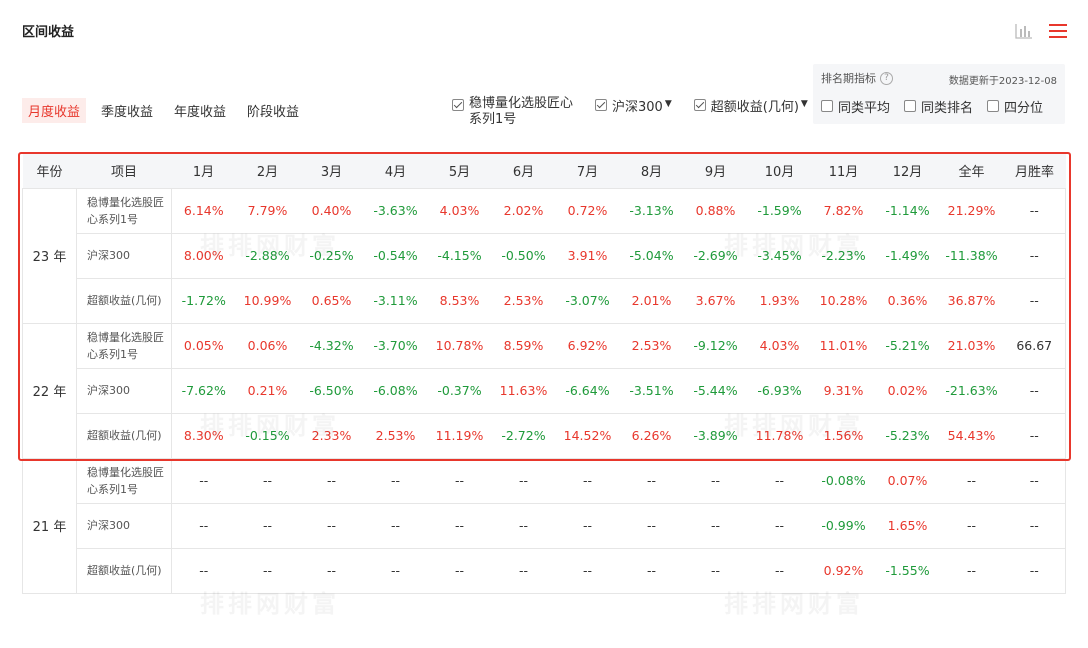 This screenshot has width=1088, height=648. Describe the element at coordinates (459, 256) in the screenshot. I see `value-cell: -4.15%` at that location.